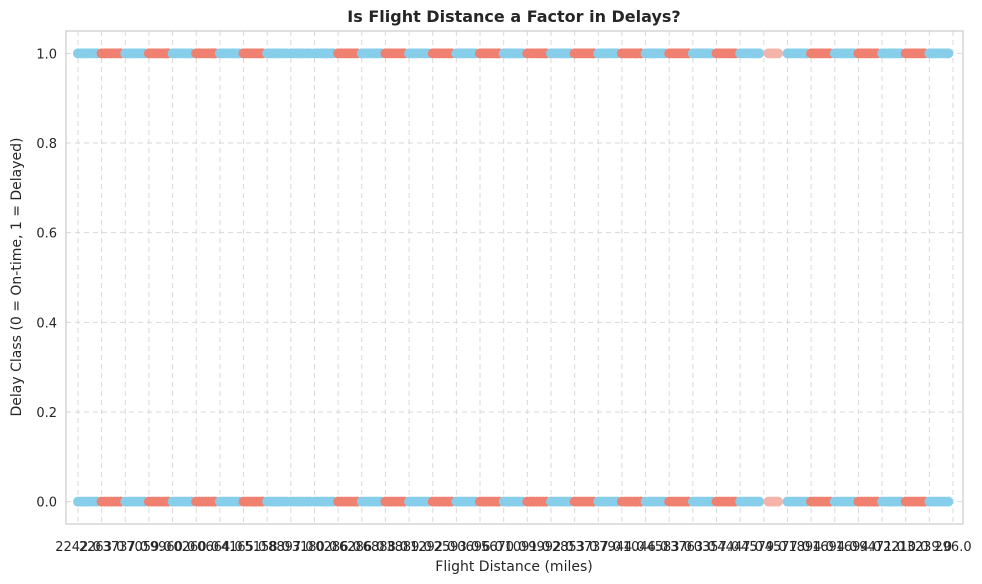 The width and height of the screenshot is (982, 584). What do you see at coordinates (46, 413) in the screenshot?
I see `y-tick-label: 0.2` at bounding box center [46, 413].